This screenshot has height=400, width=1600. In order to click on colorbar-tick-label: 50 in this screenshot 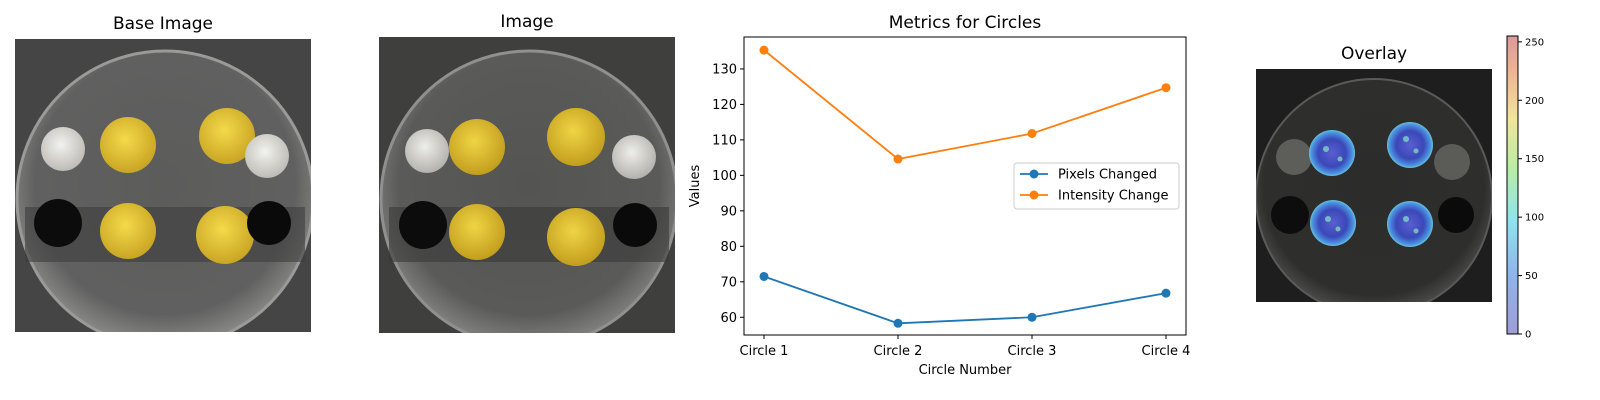, I will do `click(1531, 276)`.